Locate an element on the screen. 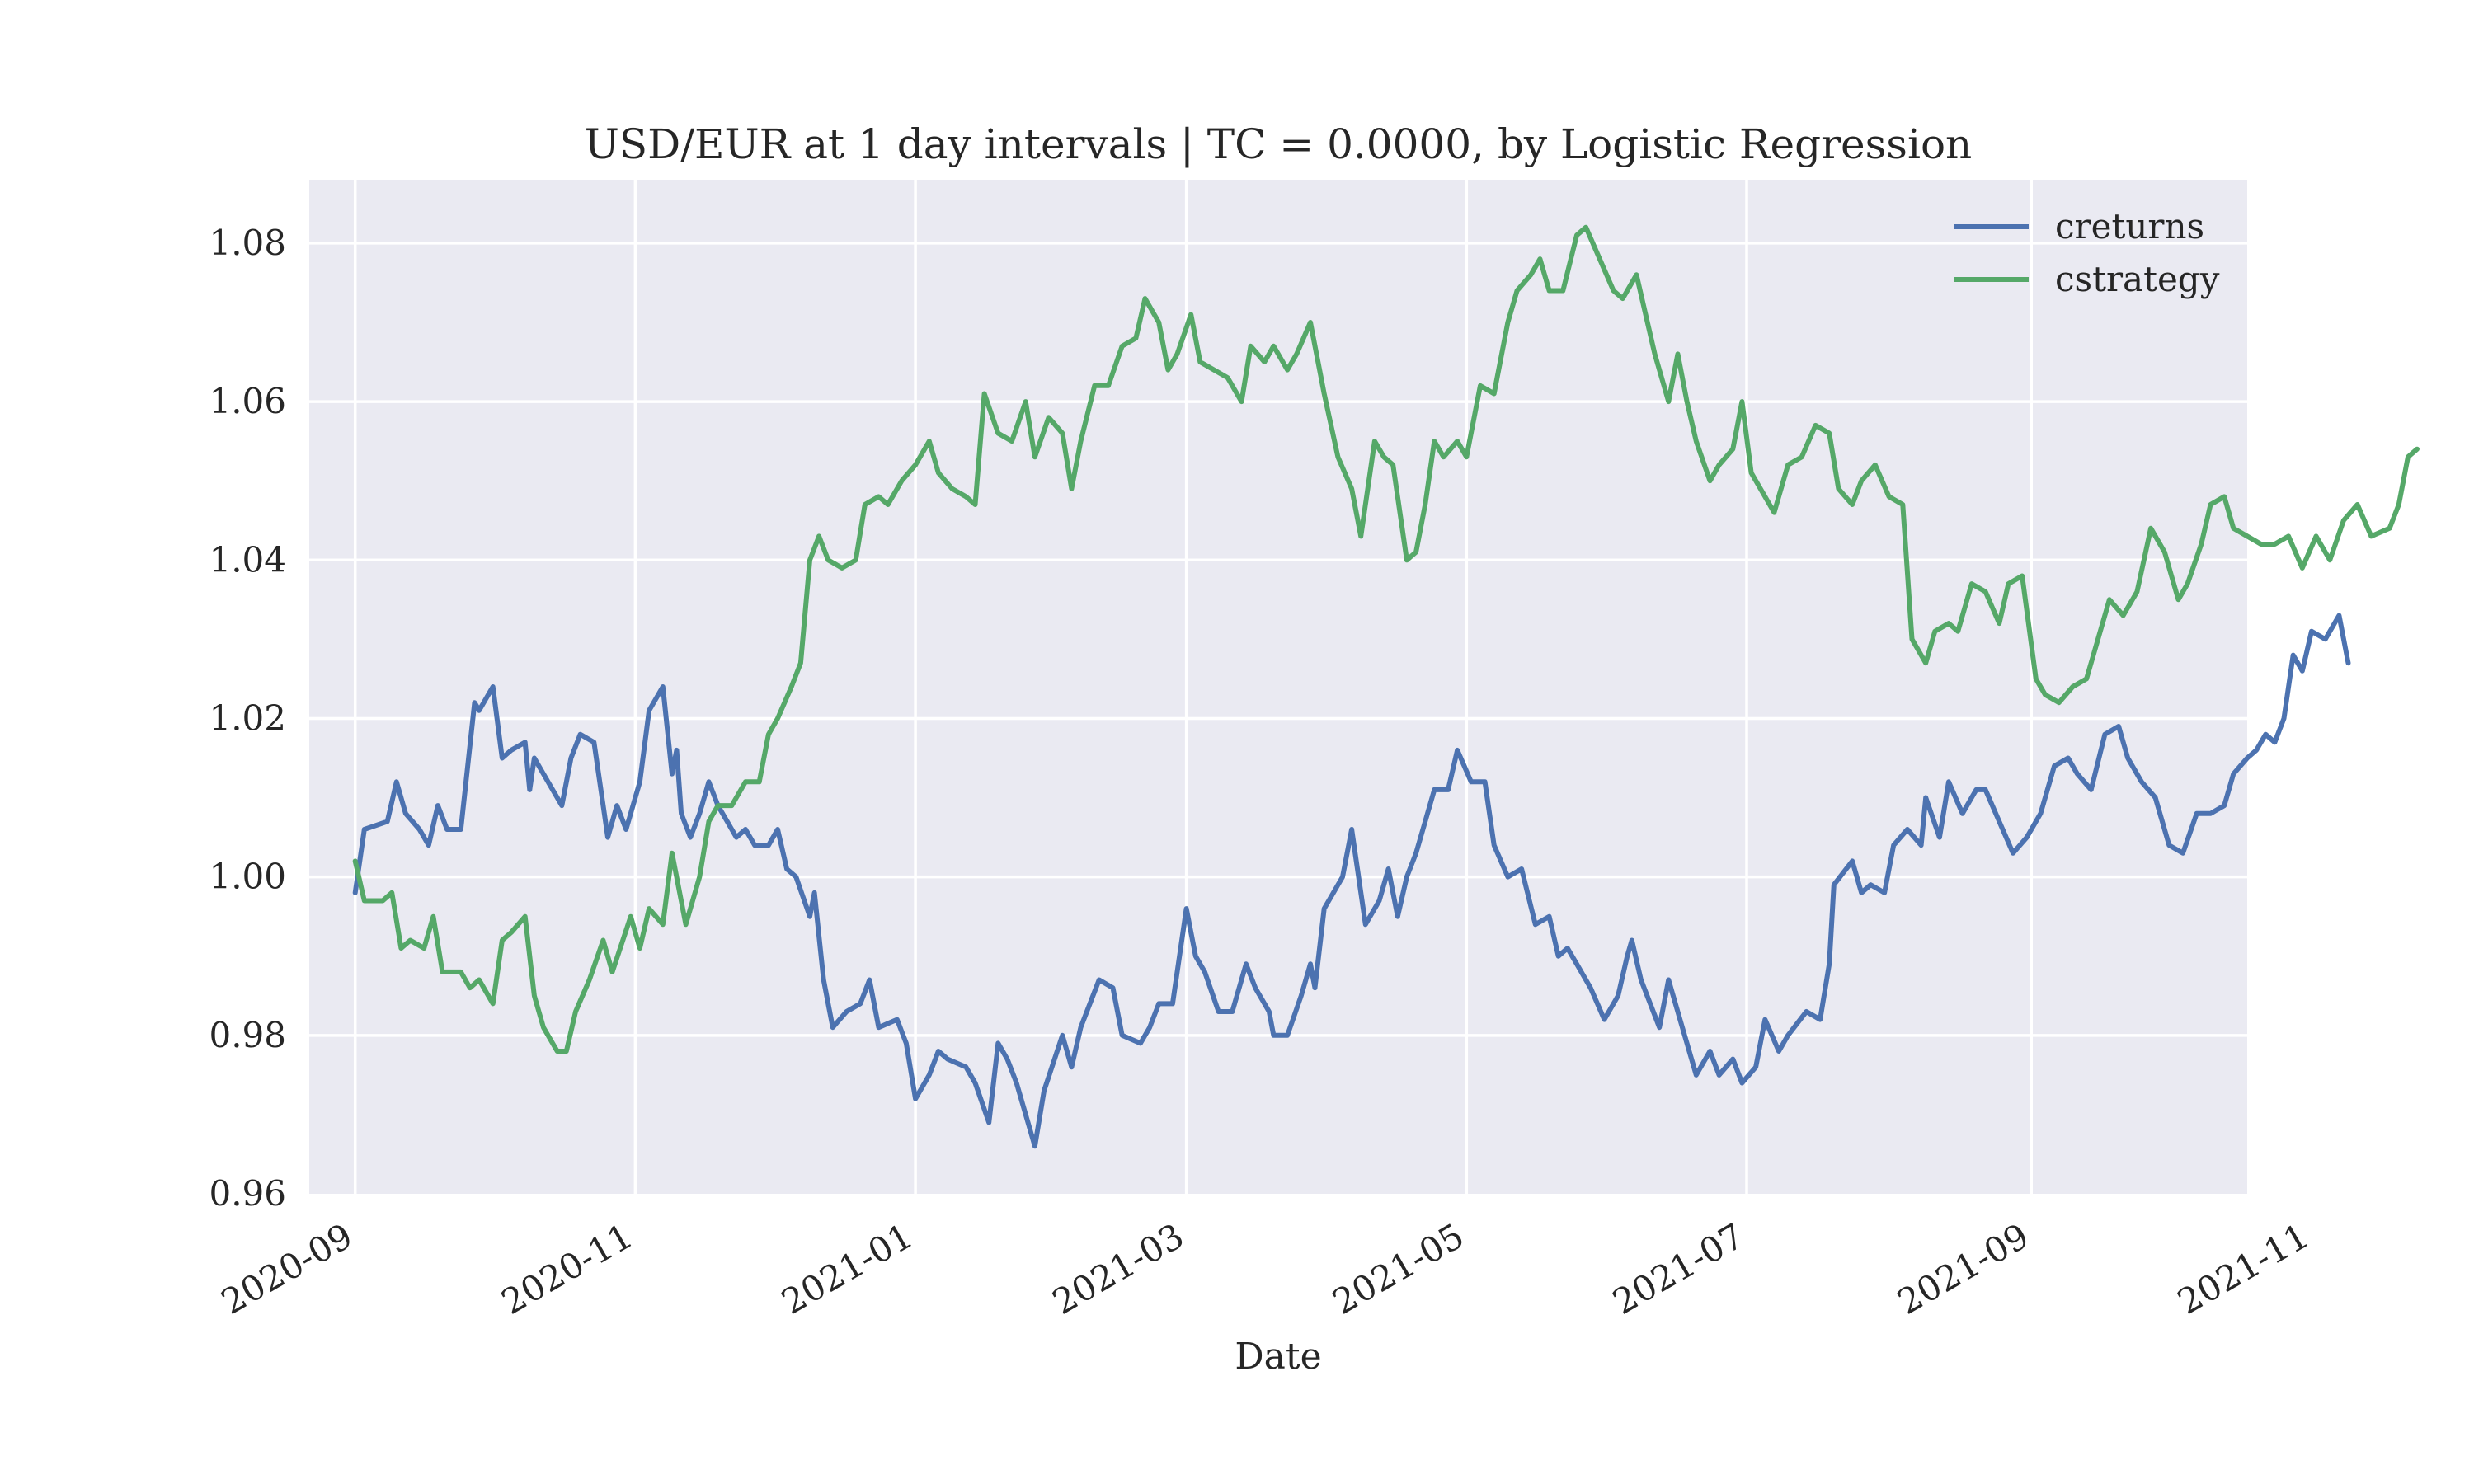 This screenshot has width=2474, height=1484. x-tick-label: 2021-09 is located at coordinates (1963, 1268).